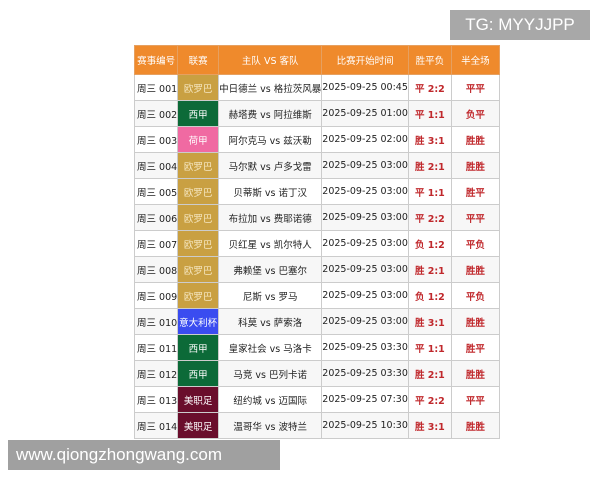  I want to click on cell-teams: 贝红星 vs 凯尔特人, so click(270, 243).